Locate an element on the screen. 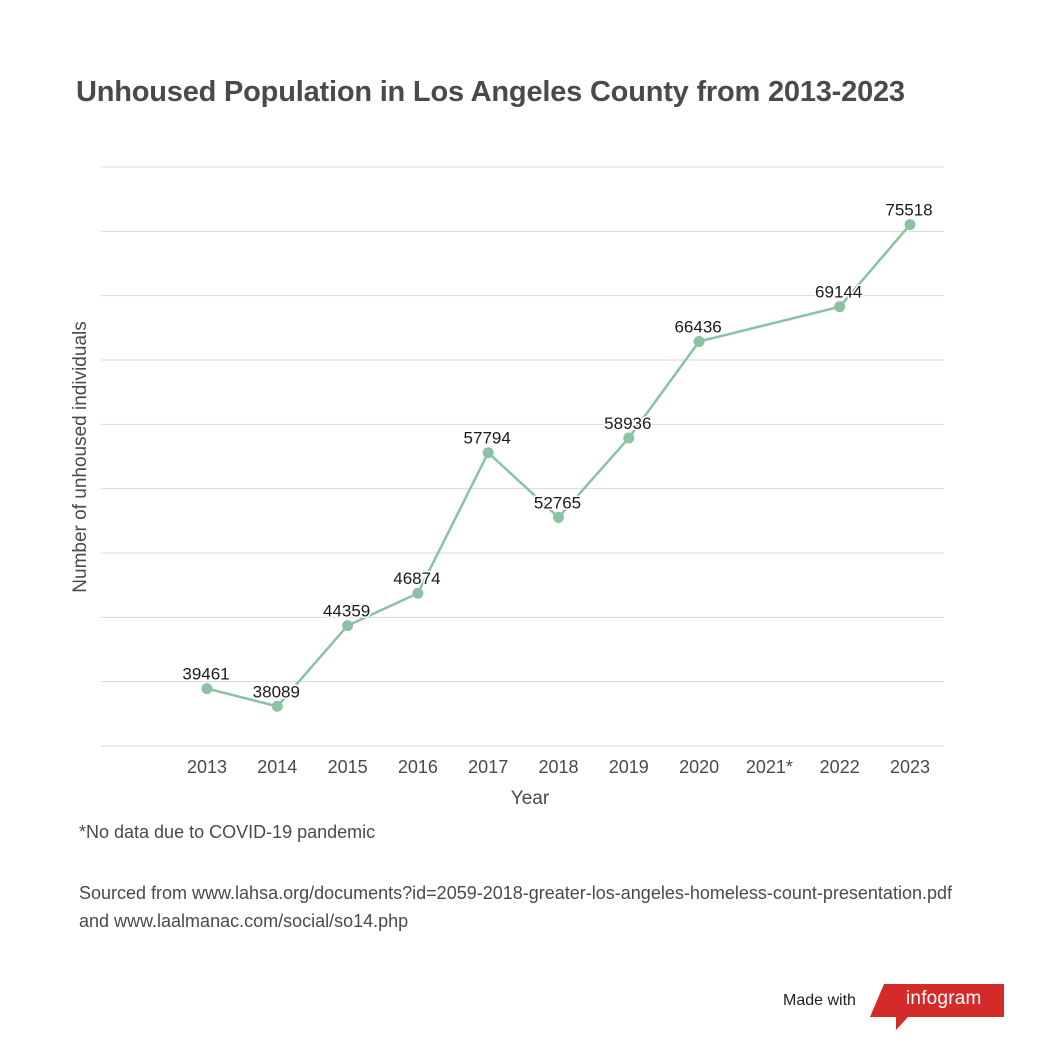  x-tick-label: 2022 is located at coordinates (840, 767).